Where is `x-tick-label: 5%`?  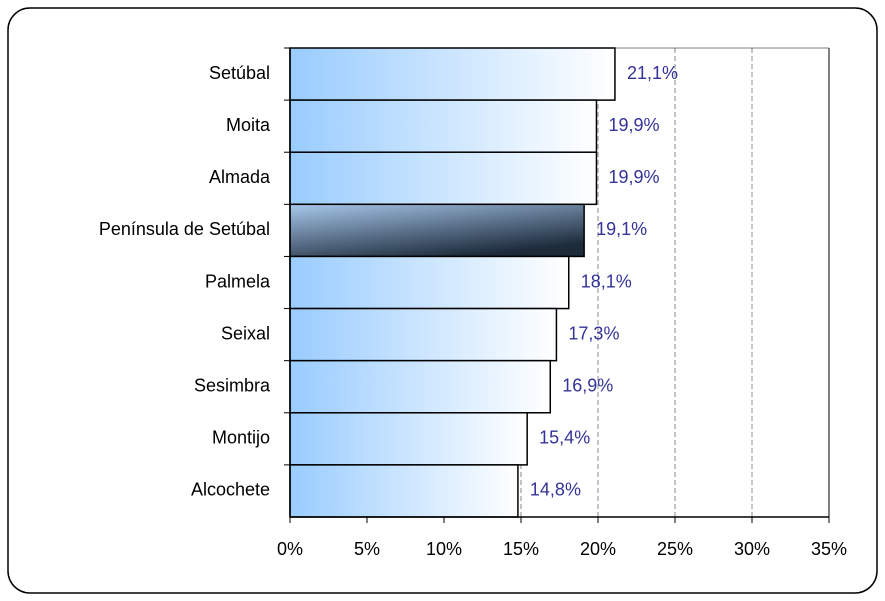
x-tick-label: 5% is located at coordinates (367, 549).